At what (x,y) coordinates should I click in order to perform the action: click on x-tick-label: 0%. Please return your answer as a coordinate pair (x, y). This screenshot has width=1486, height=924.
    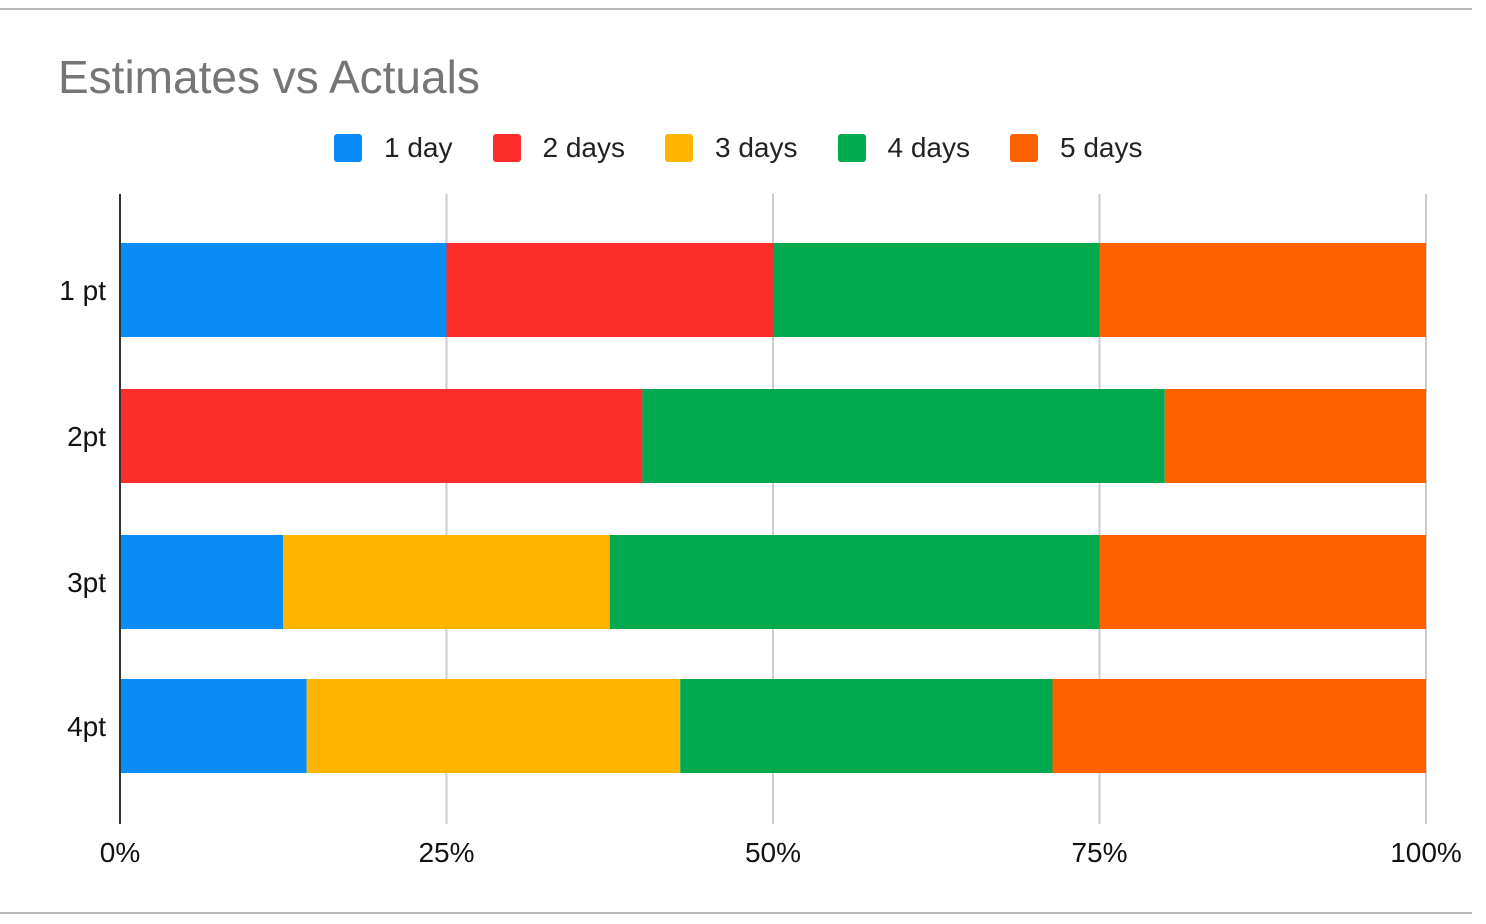
    Looking at the image, I should click on (120, 852).